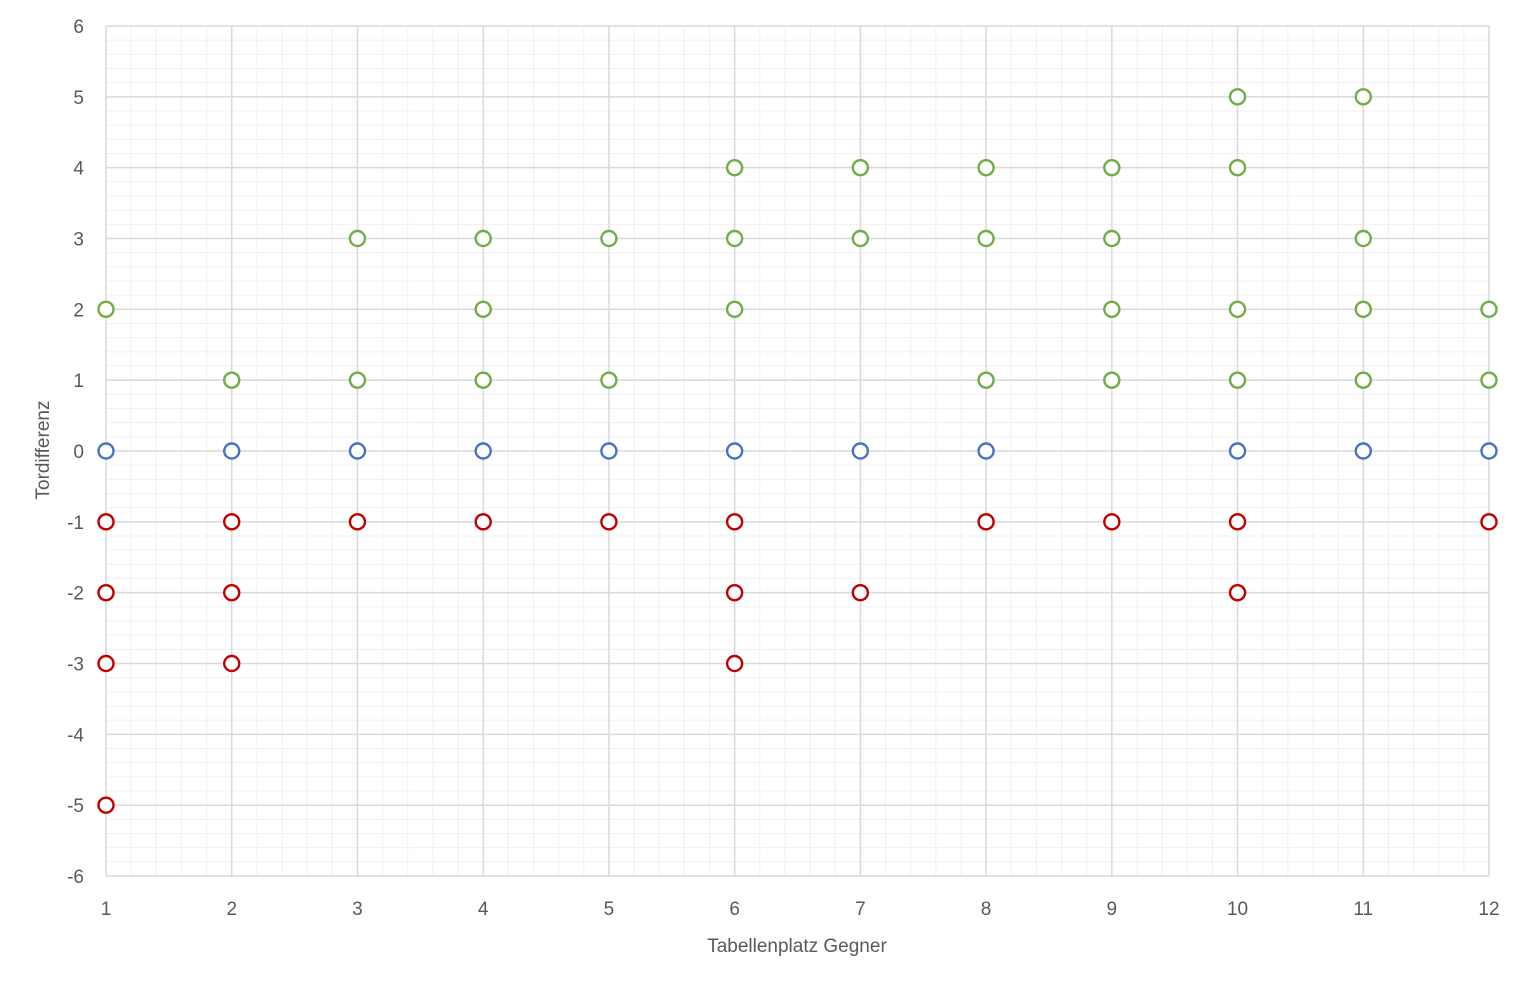  What do you see at coordinates (75, 735) in the screenshot?
I see `y-tick-label: -4` at bounding box center [75, 735].